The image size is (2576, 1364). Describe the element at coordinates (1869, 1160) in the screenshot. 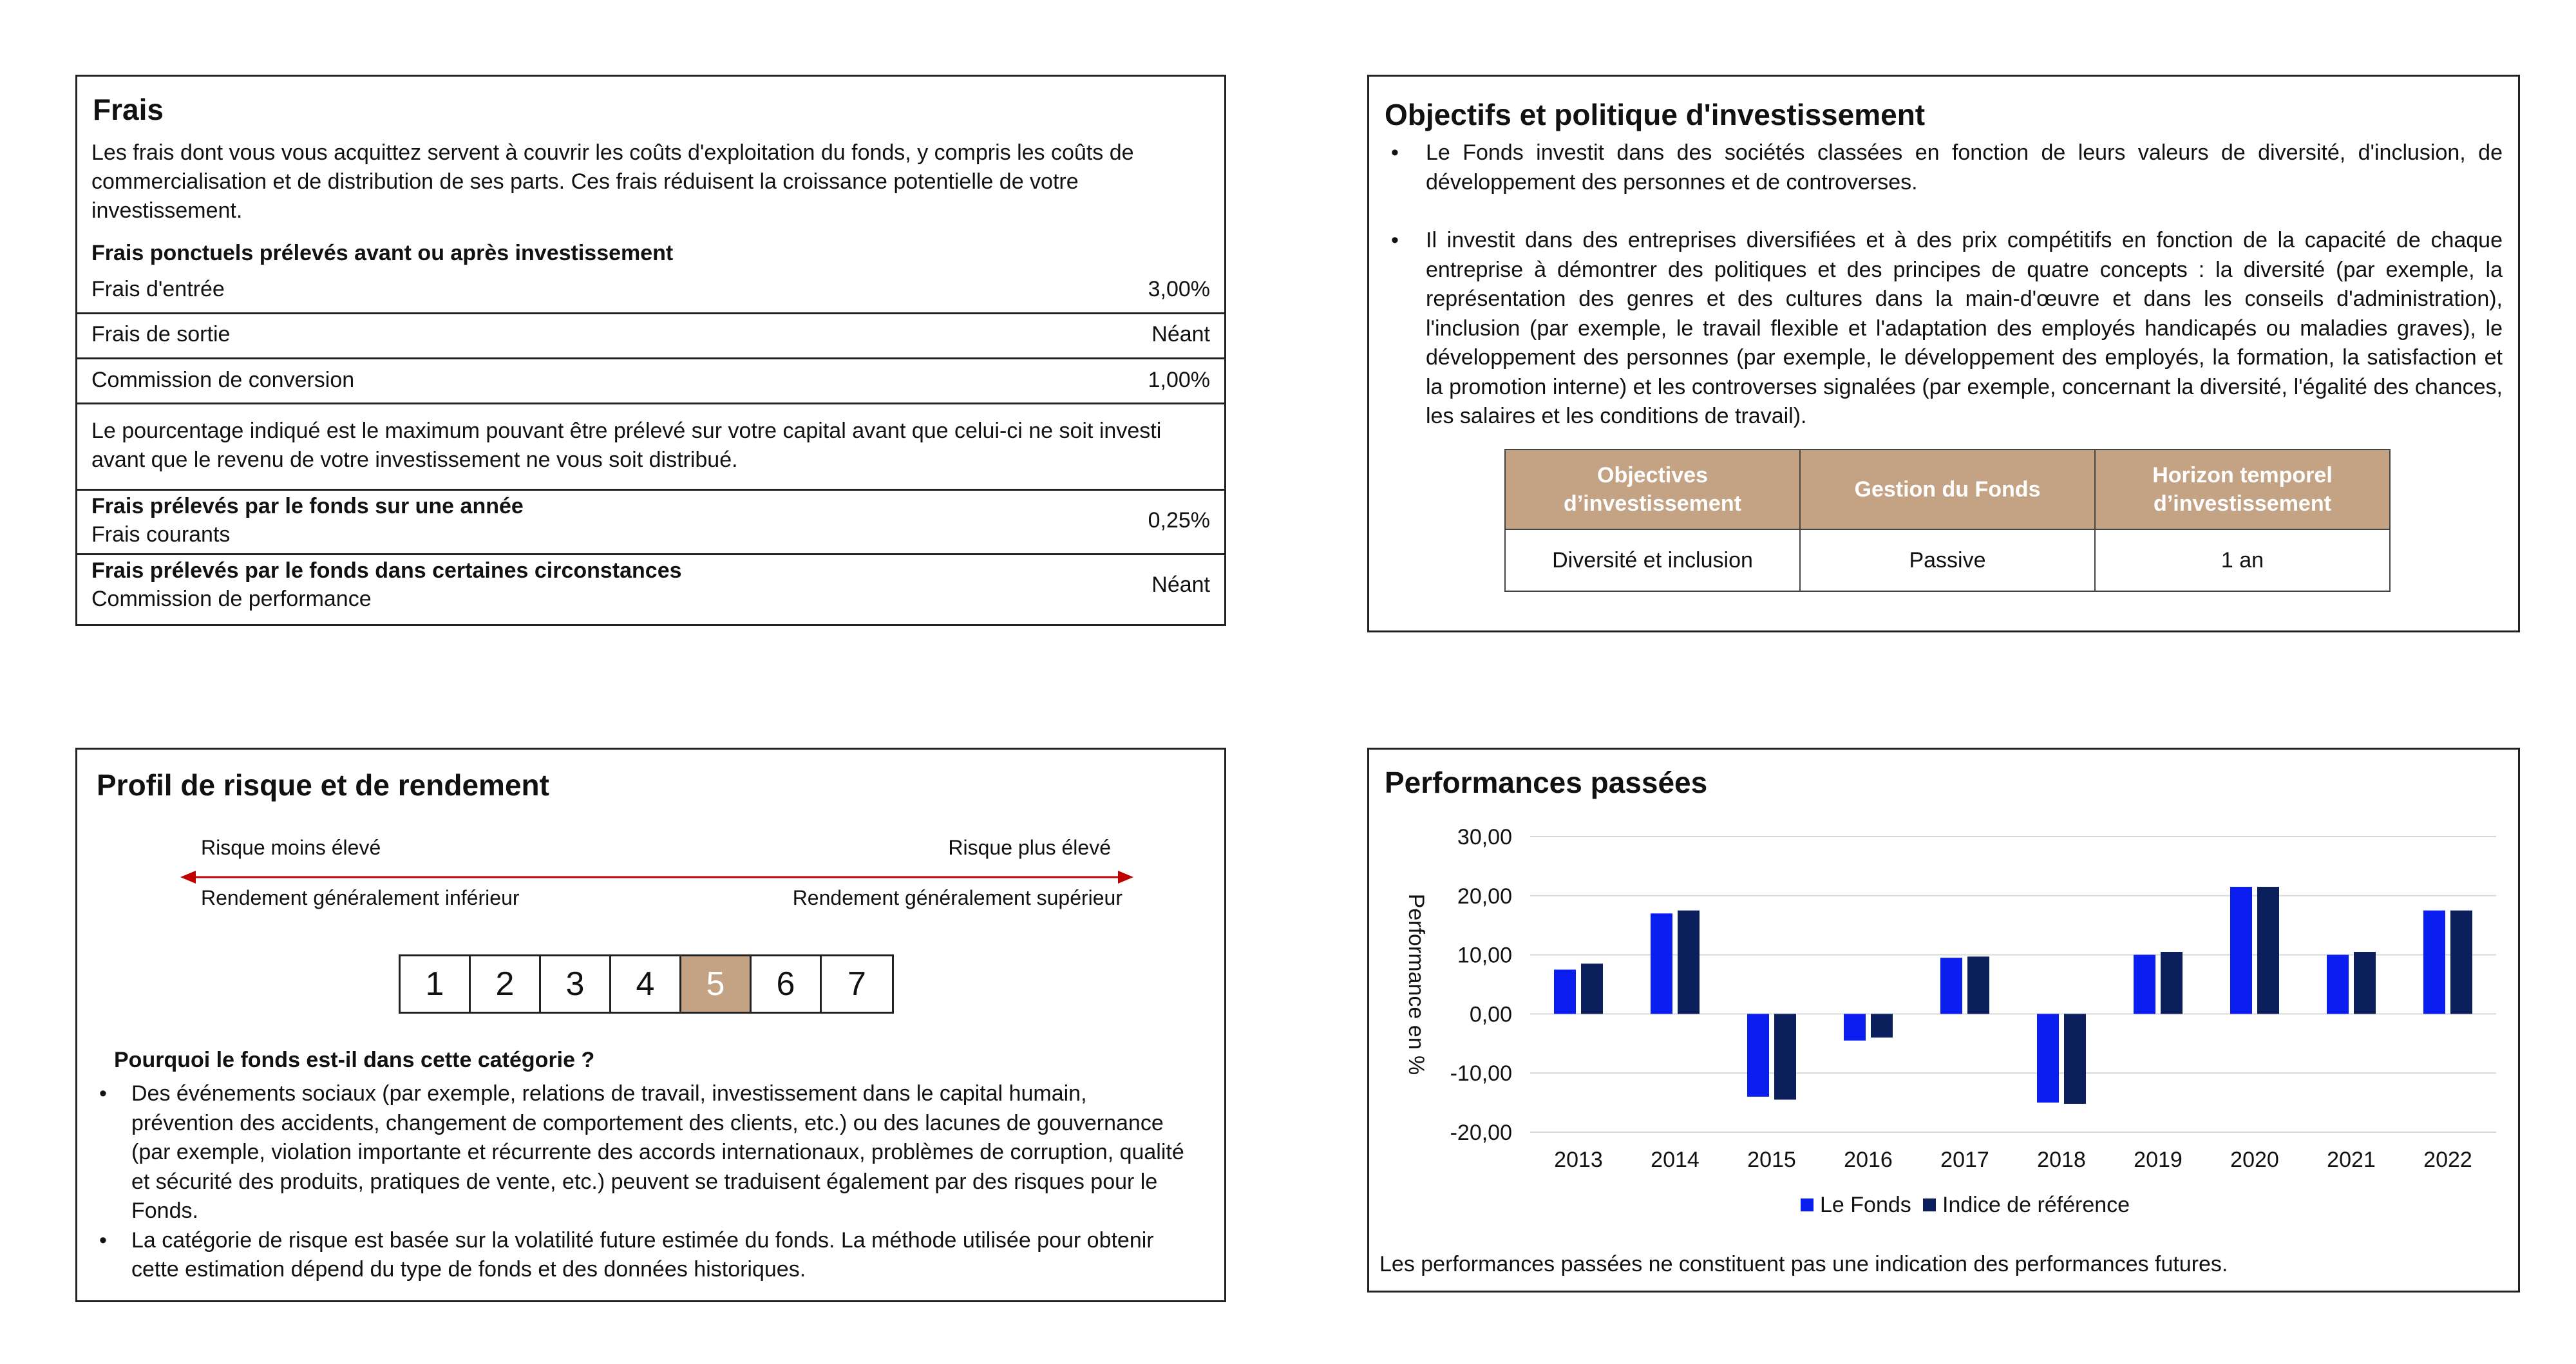

I see `x-tick-label: 2016` at that location.